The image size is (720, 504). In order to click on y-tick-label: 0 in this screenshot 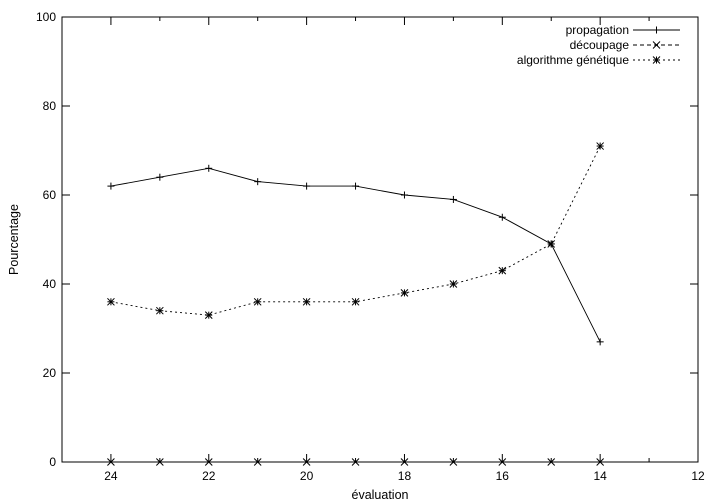, I will do `click(52, 462)`.